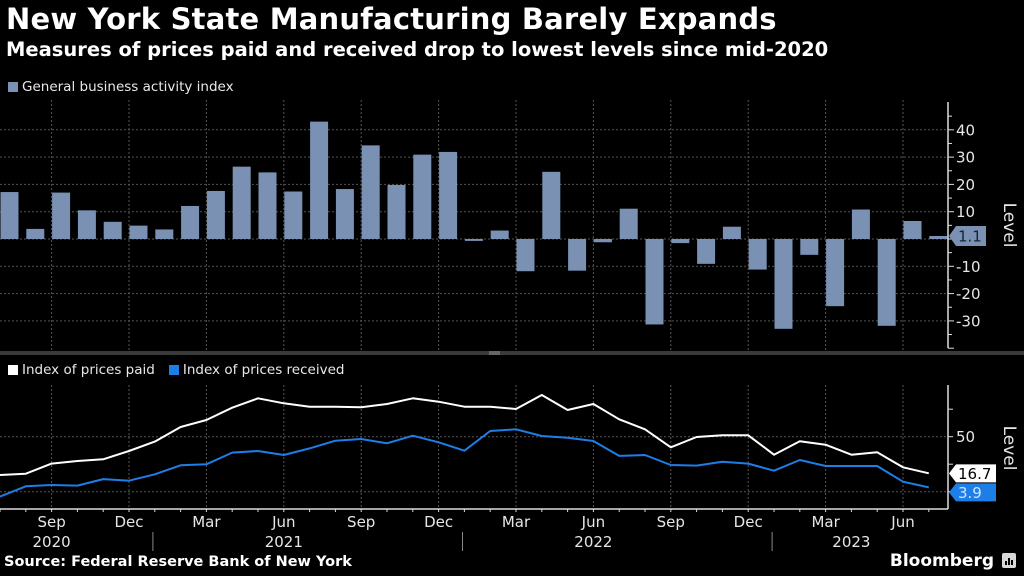 This screenshot has width=1024, height=576. I want to click on bar-dec-2022, so click(757, 254).